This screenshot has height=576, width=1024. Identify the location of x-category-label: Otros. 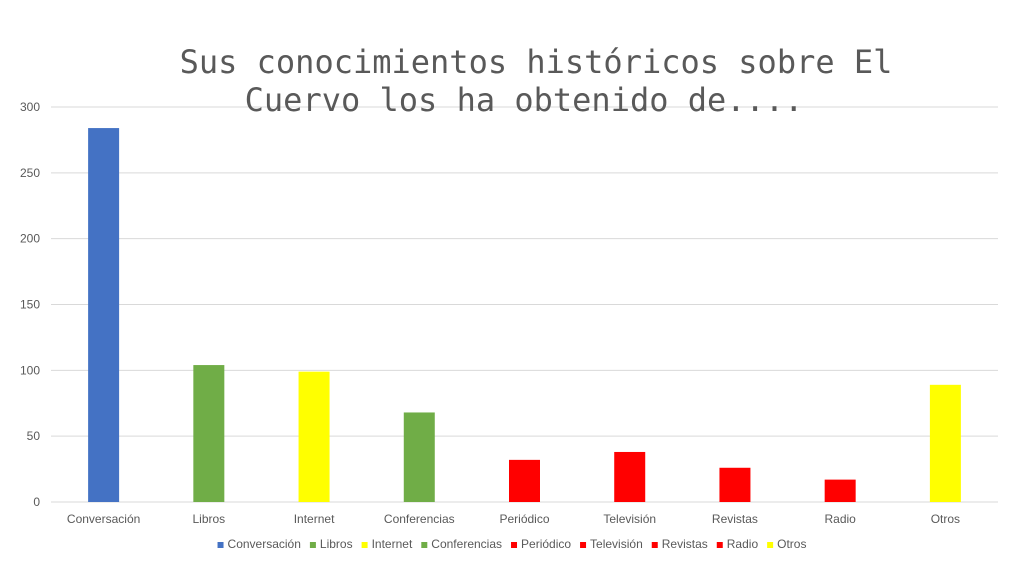
(945, 519).